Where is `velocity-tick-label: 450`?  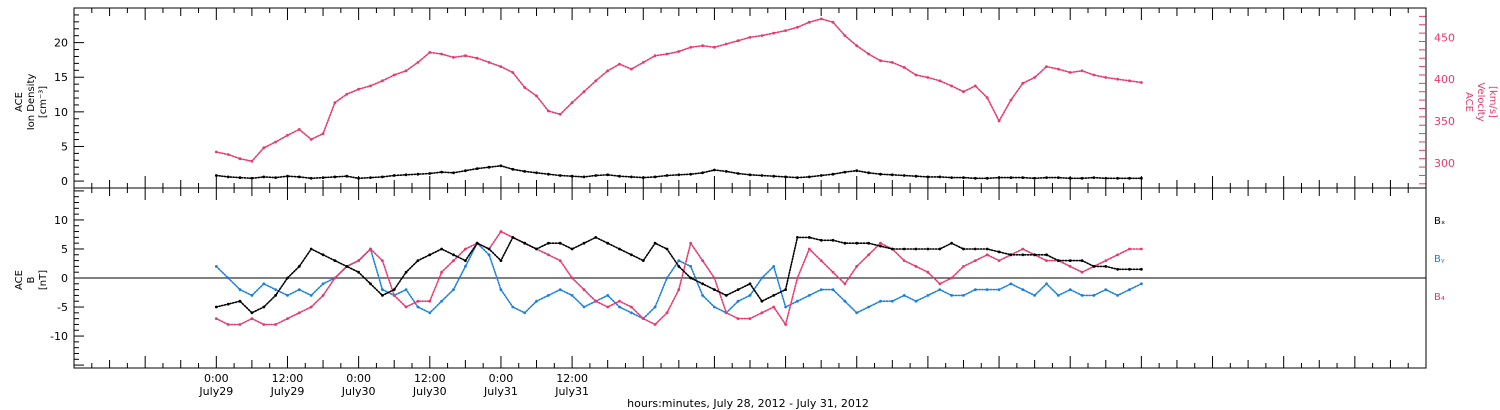 velocity-tick-label: 450 is located at coordinates (1444, 37).